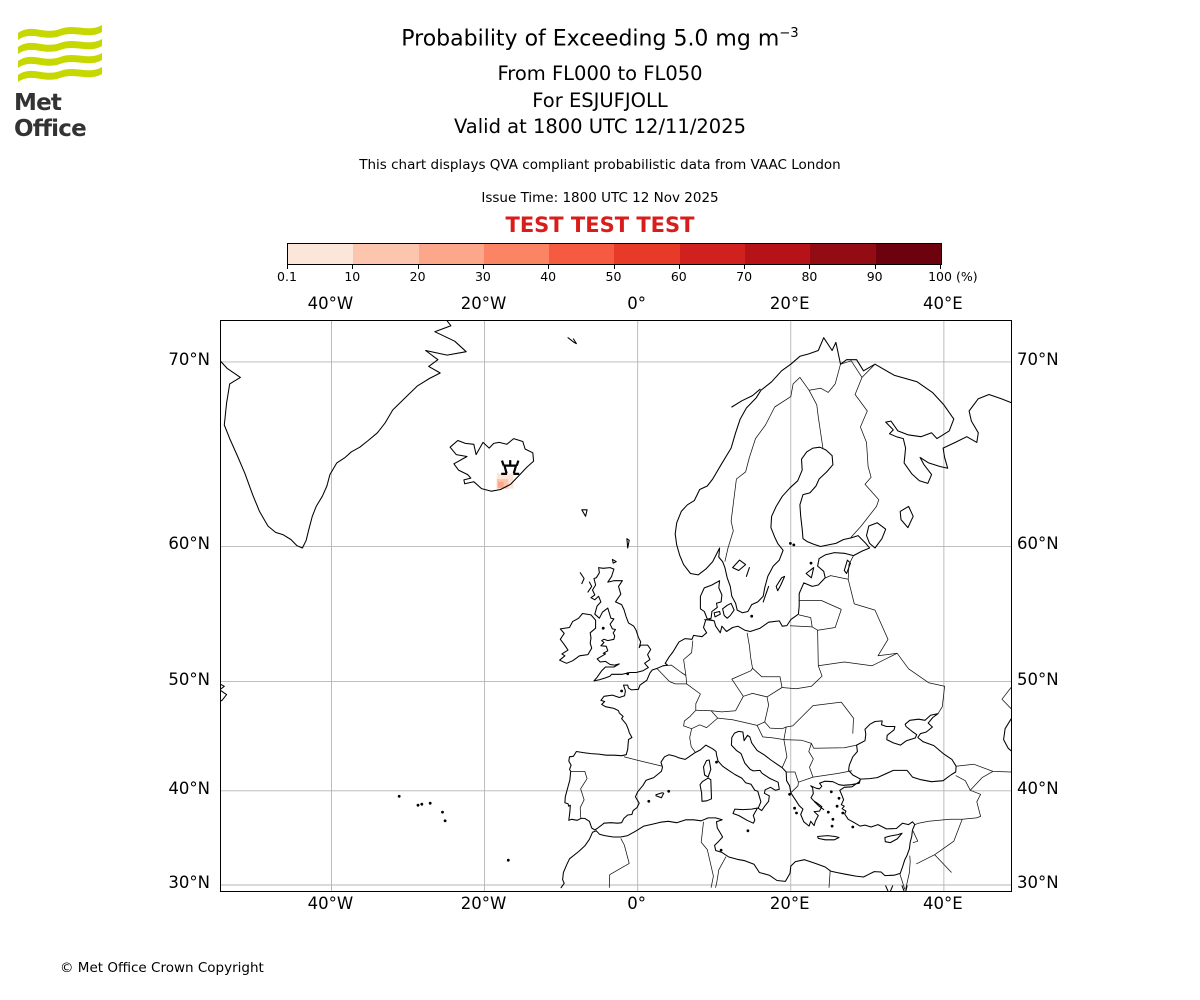  Describe the element at coordinates (621, 624) in the screenshot. I see `great-britain-coast` at that location.